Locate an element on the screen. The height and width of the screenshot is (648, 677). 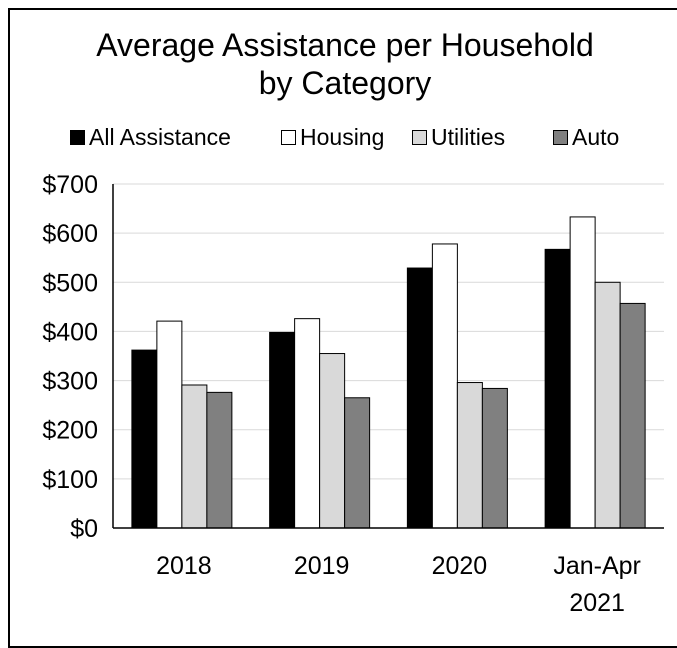
legend-label-housing: Housing is located at coordinates (342, 136).